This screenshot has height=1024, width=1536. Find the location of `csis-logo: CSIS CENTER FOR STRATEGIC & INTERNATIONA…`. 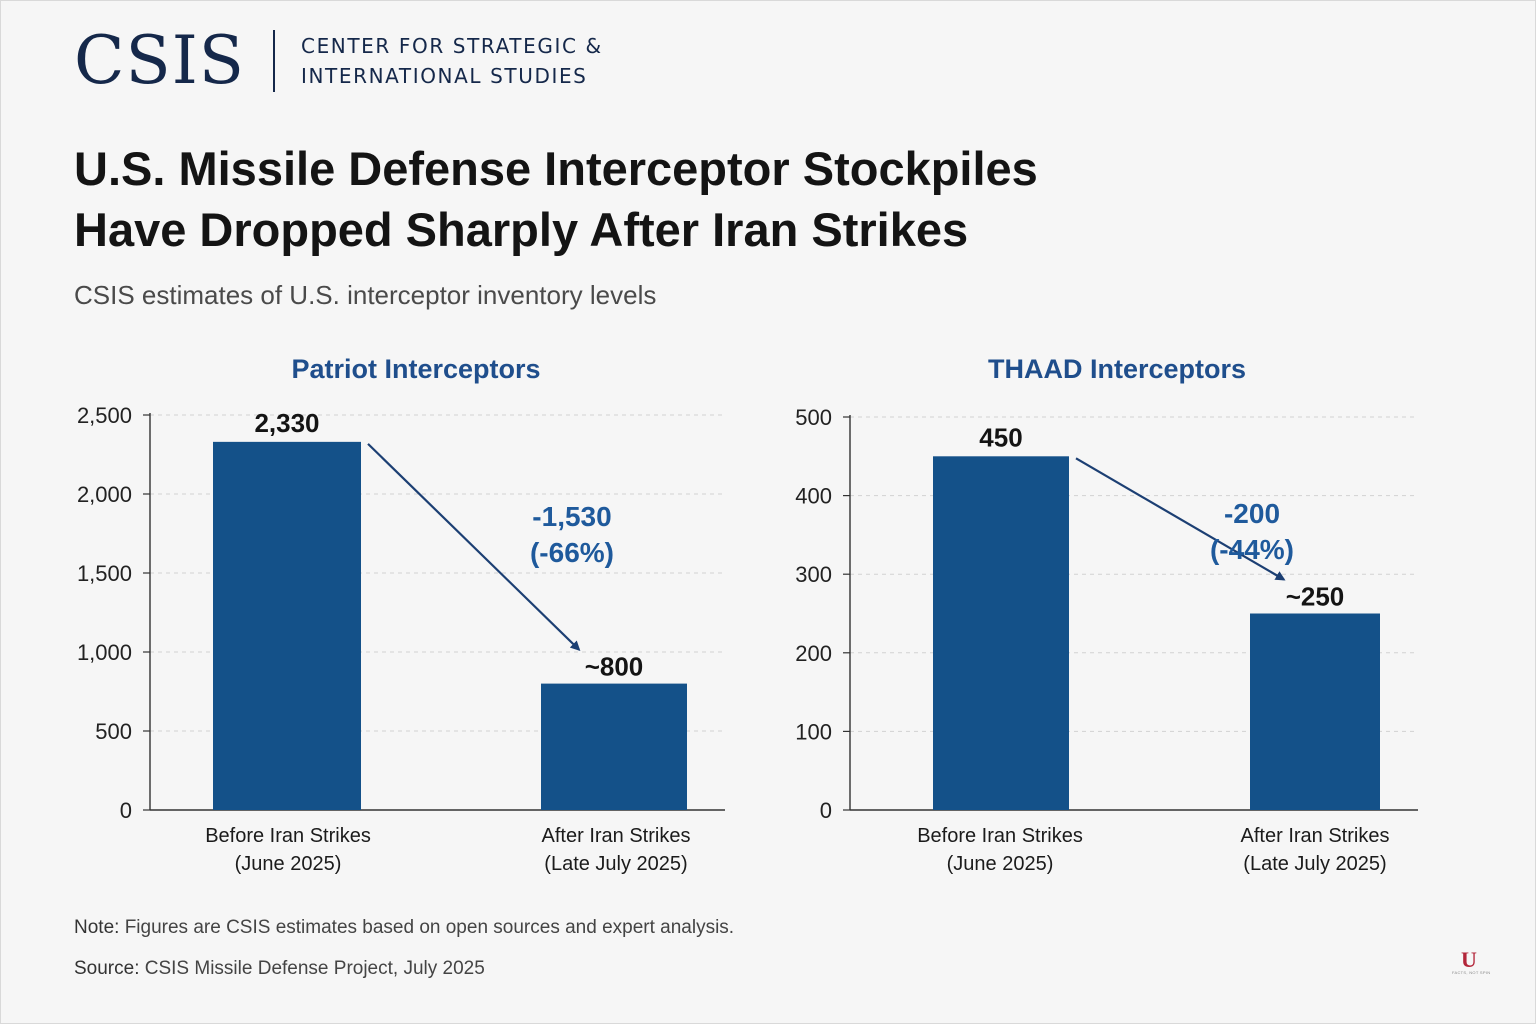

csis-logo: CSIS CENTER FOR STRATEGIC & INTERNATIONA… is located at coordinates (338, 61).